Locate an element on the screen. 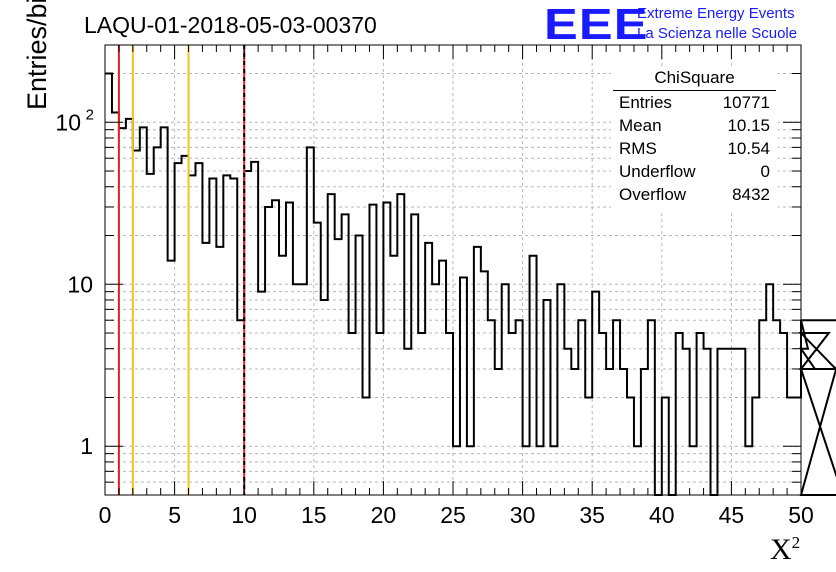 The width and height of the screenshot is (836, 572). reference-lines is located at coordinates (181, 270).